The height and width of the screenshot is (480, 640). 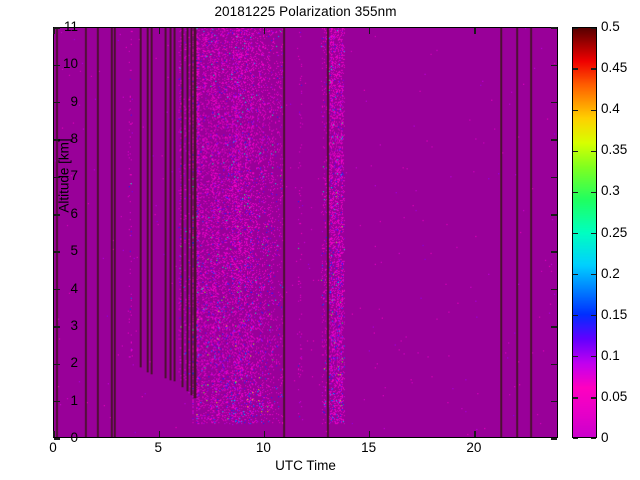 What do you see at coordinates (74, 213) in the screenshot?
I see `y-tick-label: 6` at bounding box center [74, 213].